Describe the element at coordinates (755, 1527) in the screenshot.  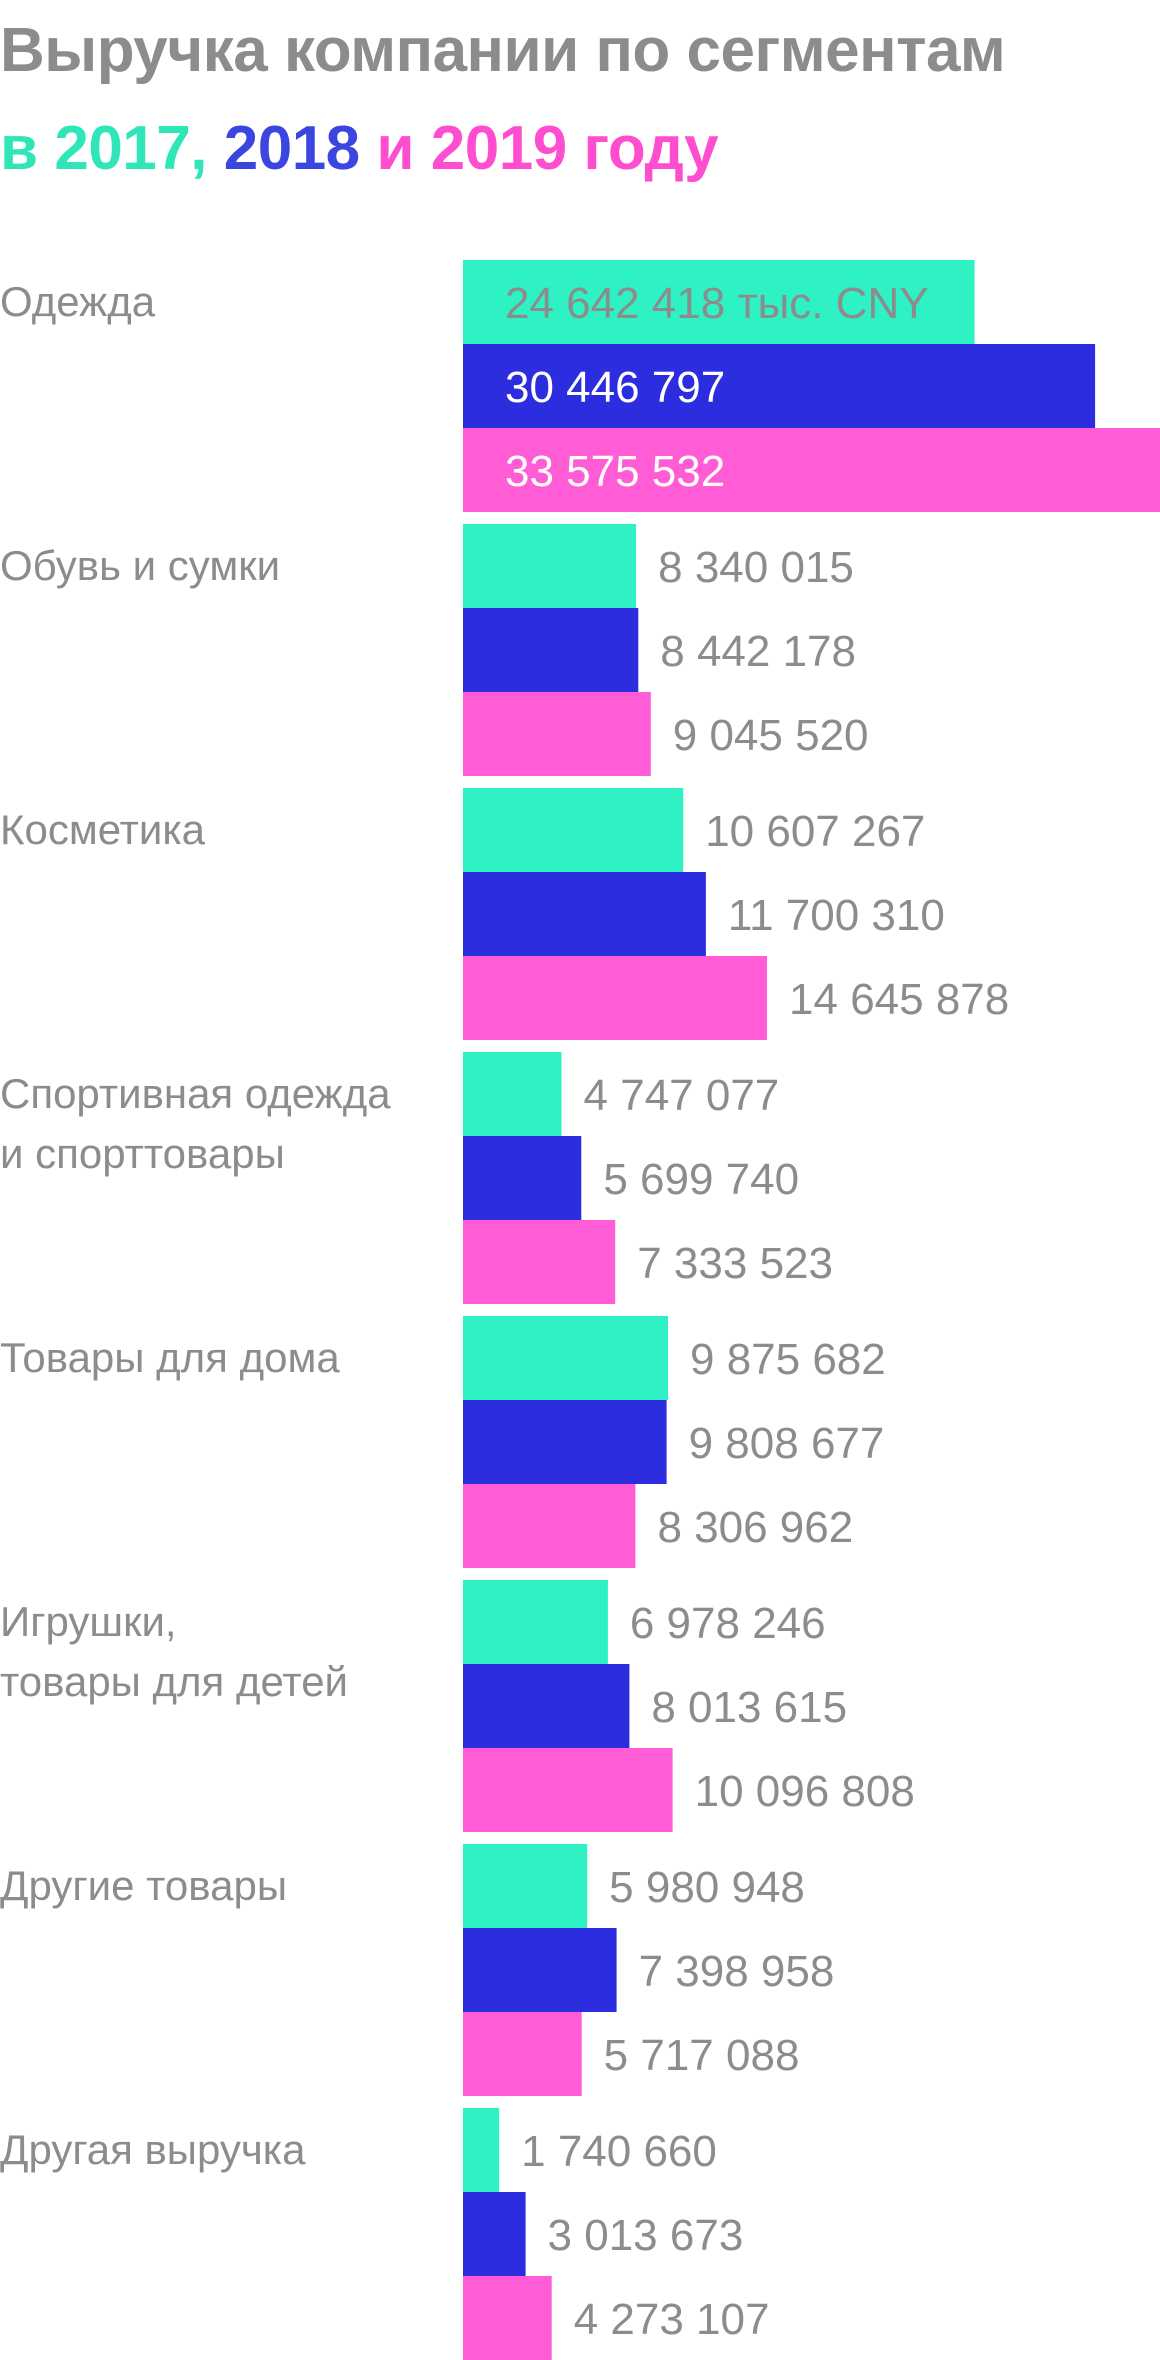
I see `value-label-2019: 8 306 962` at that location.